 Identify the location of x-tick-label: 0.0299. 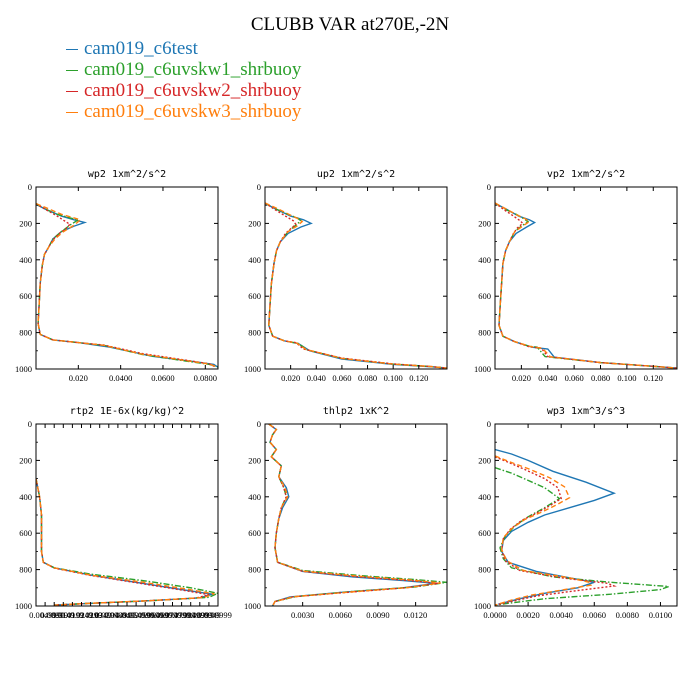
(90, 615).